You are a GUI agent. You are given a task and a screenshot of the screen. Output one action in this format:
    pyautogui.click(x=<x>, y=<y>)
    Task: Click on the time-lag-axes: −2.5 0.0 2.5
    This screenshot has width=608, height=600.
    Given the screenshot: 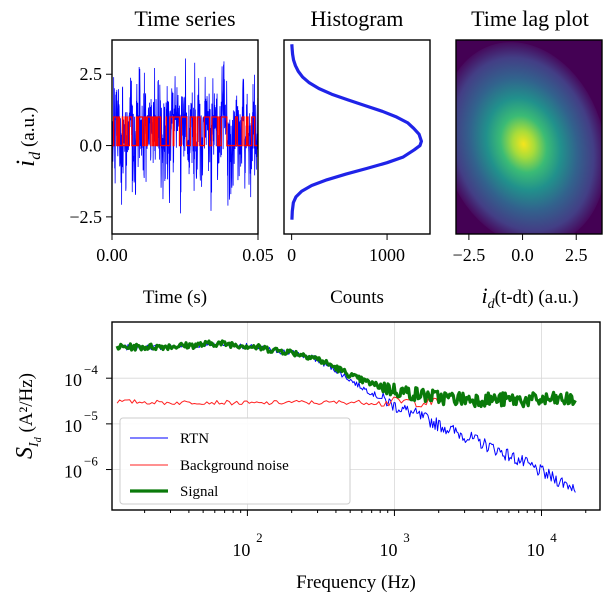 What is the action you would take?
    pyautogui.click(x=520, y=249)
    